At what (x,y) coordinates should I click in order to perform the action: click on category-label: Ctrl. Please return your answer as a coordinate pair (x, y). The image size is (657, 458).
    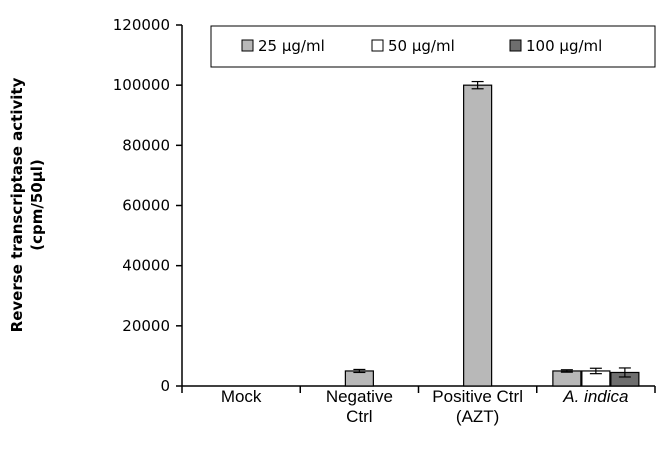
    Looking at the image, I should click on (359, 416).